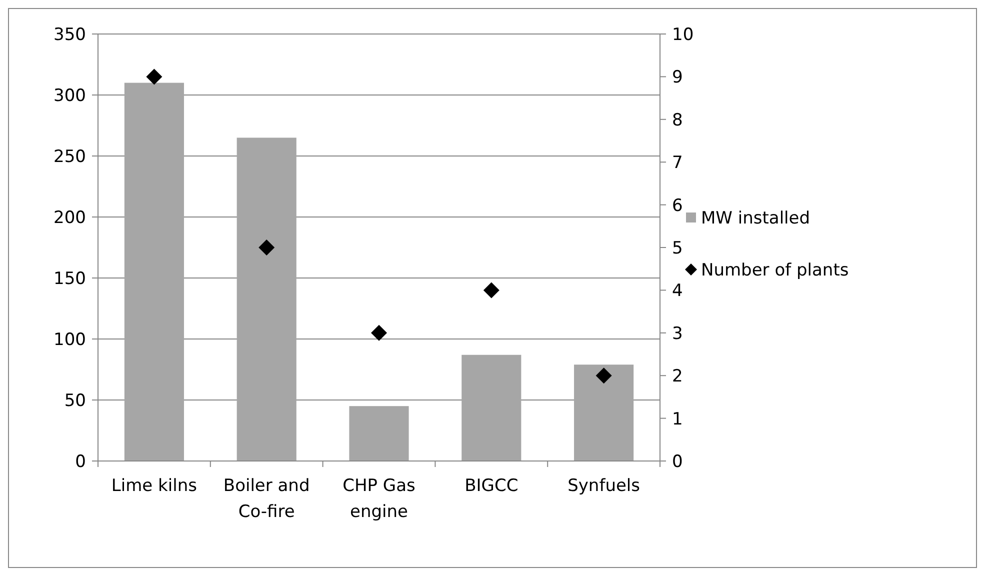 The image size is (985, 576). What do you see at coordinates (70, 278) in the screenshot?
I see `y-tick-label: 150` at bounding box center [70, 278].